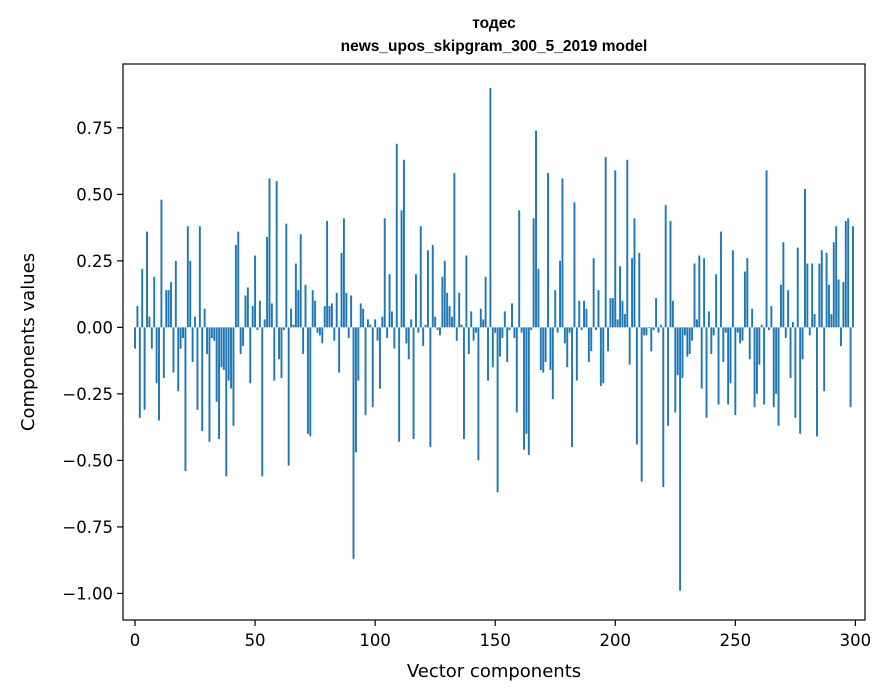 The width and height of the screenshot is (880, 696). Describe the element at coordinates (494, 46) in the screenshot. I see `chart-subtitle: news_upos_skipgram_300_5_2019 model` at that location.